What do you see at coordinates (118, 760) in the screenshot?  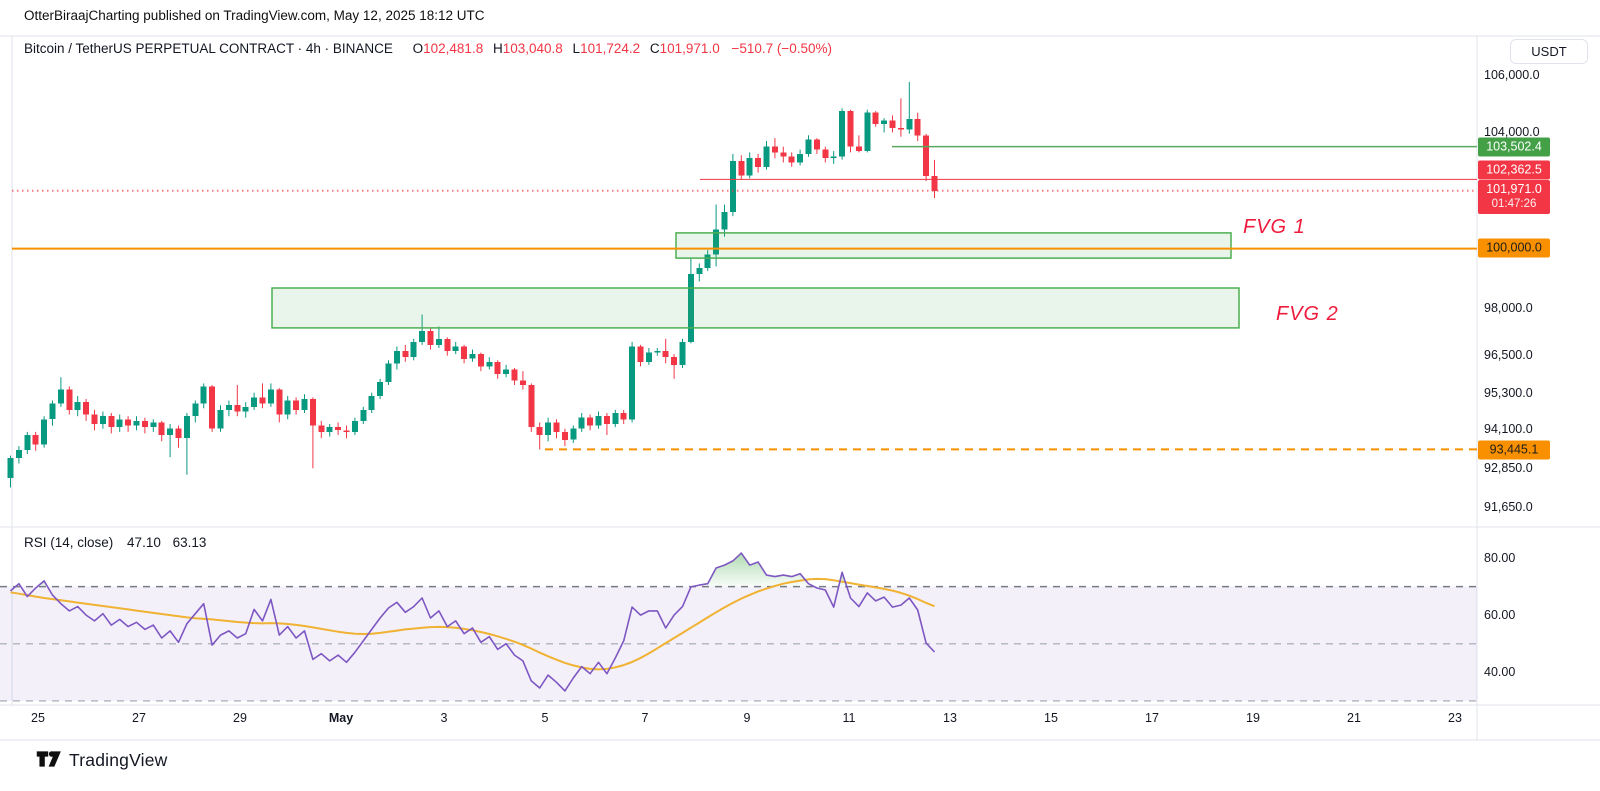 I see `tradingview-wordmark: TradingView` at bounding box center [118, 760].